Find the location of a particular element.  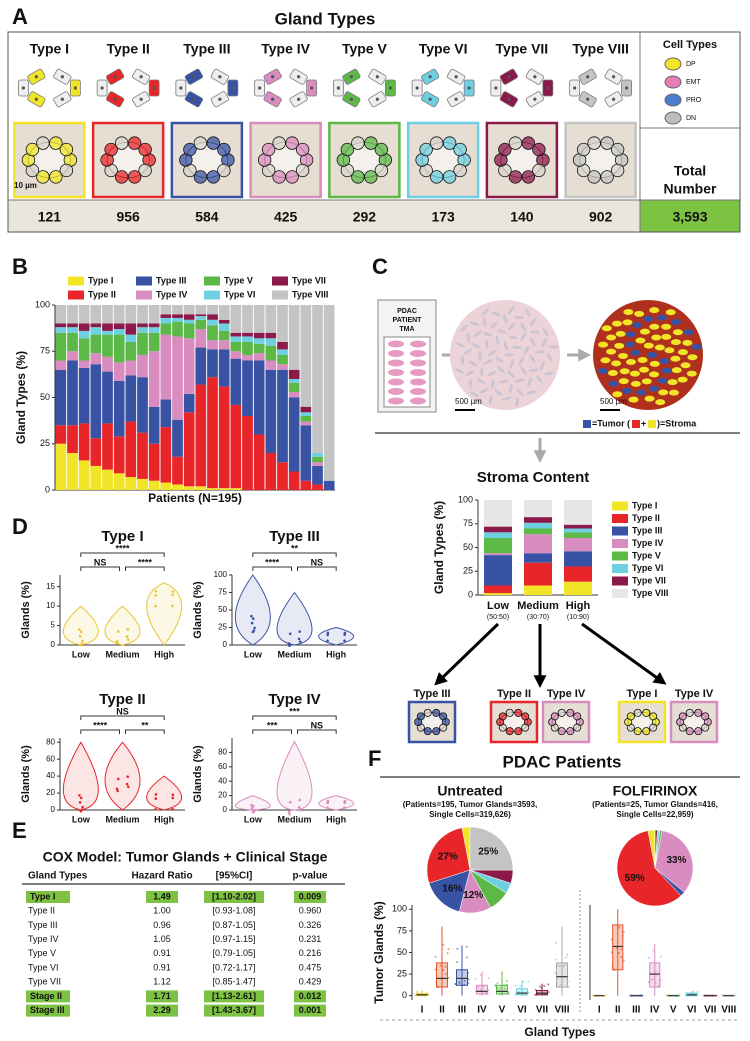

table-cell: Type V is located at coordinates (42, 953).